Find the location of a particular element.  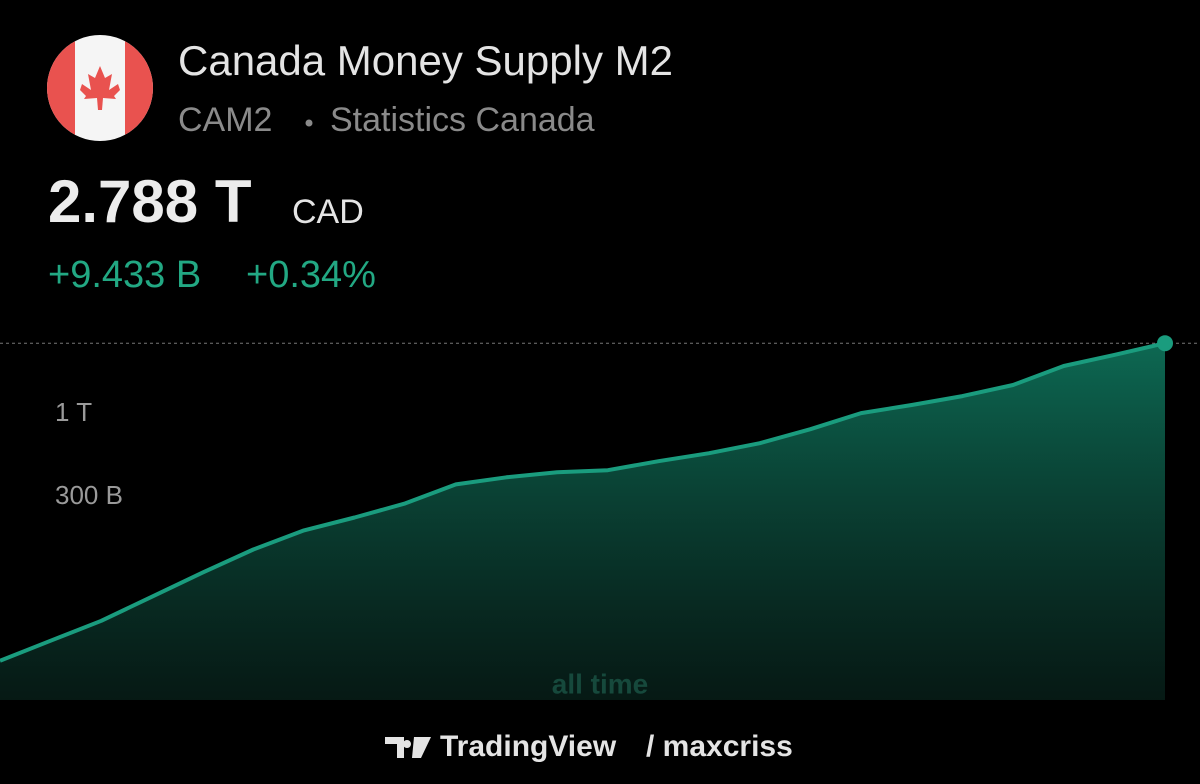

brand-logo is located at coordinates (408, 747).